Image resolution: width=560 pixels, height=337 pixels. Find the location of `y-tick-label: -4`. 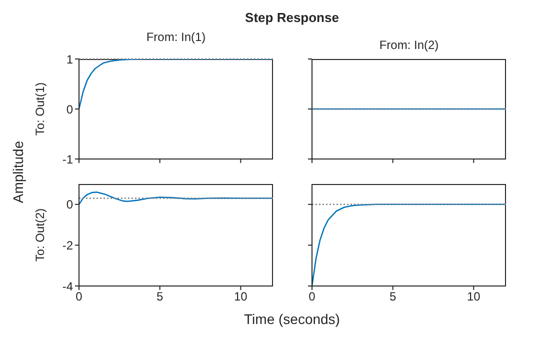

y-tick-label: -4 is located at coordinates (68, 286).